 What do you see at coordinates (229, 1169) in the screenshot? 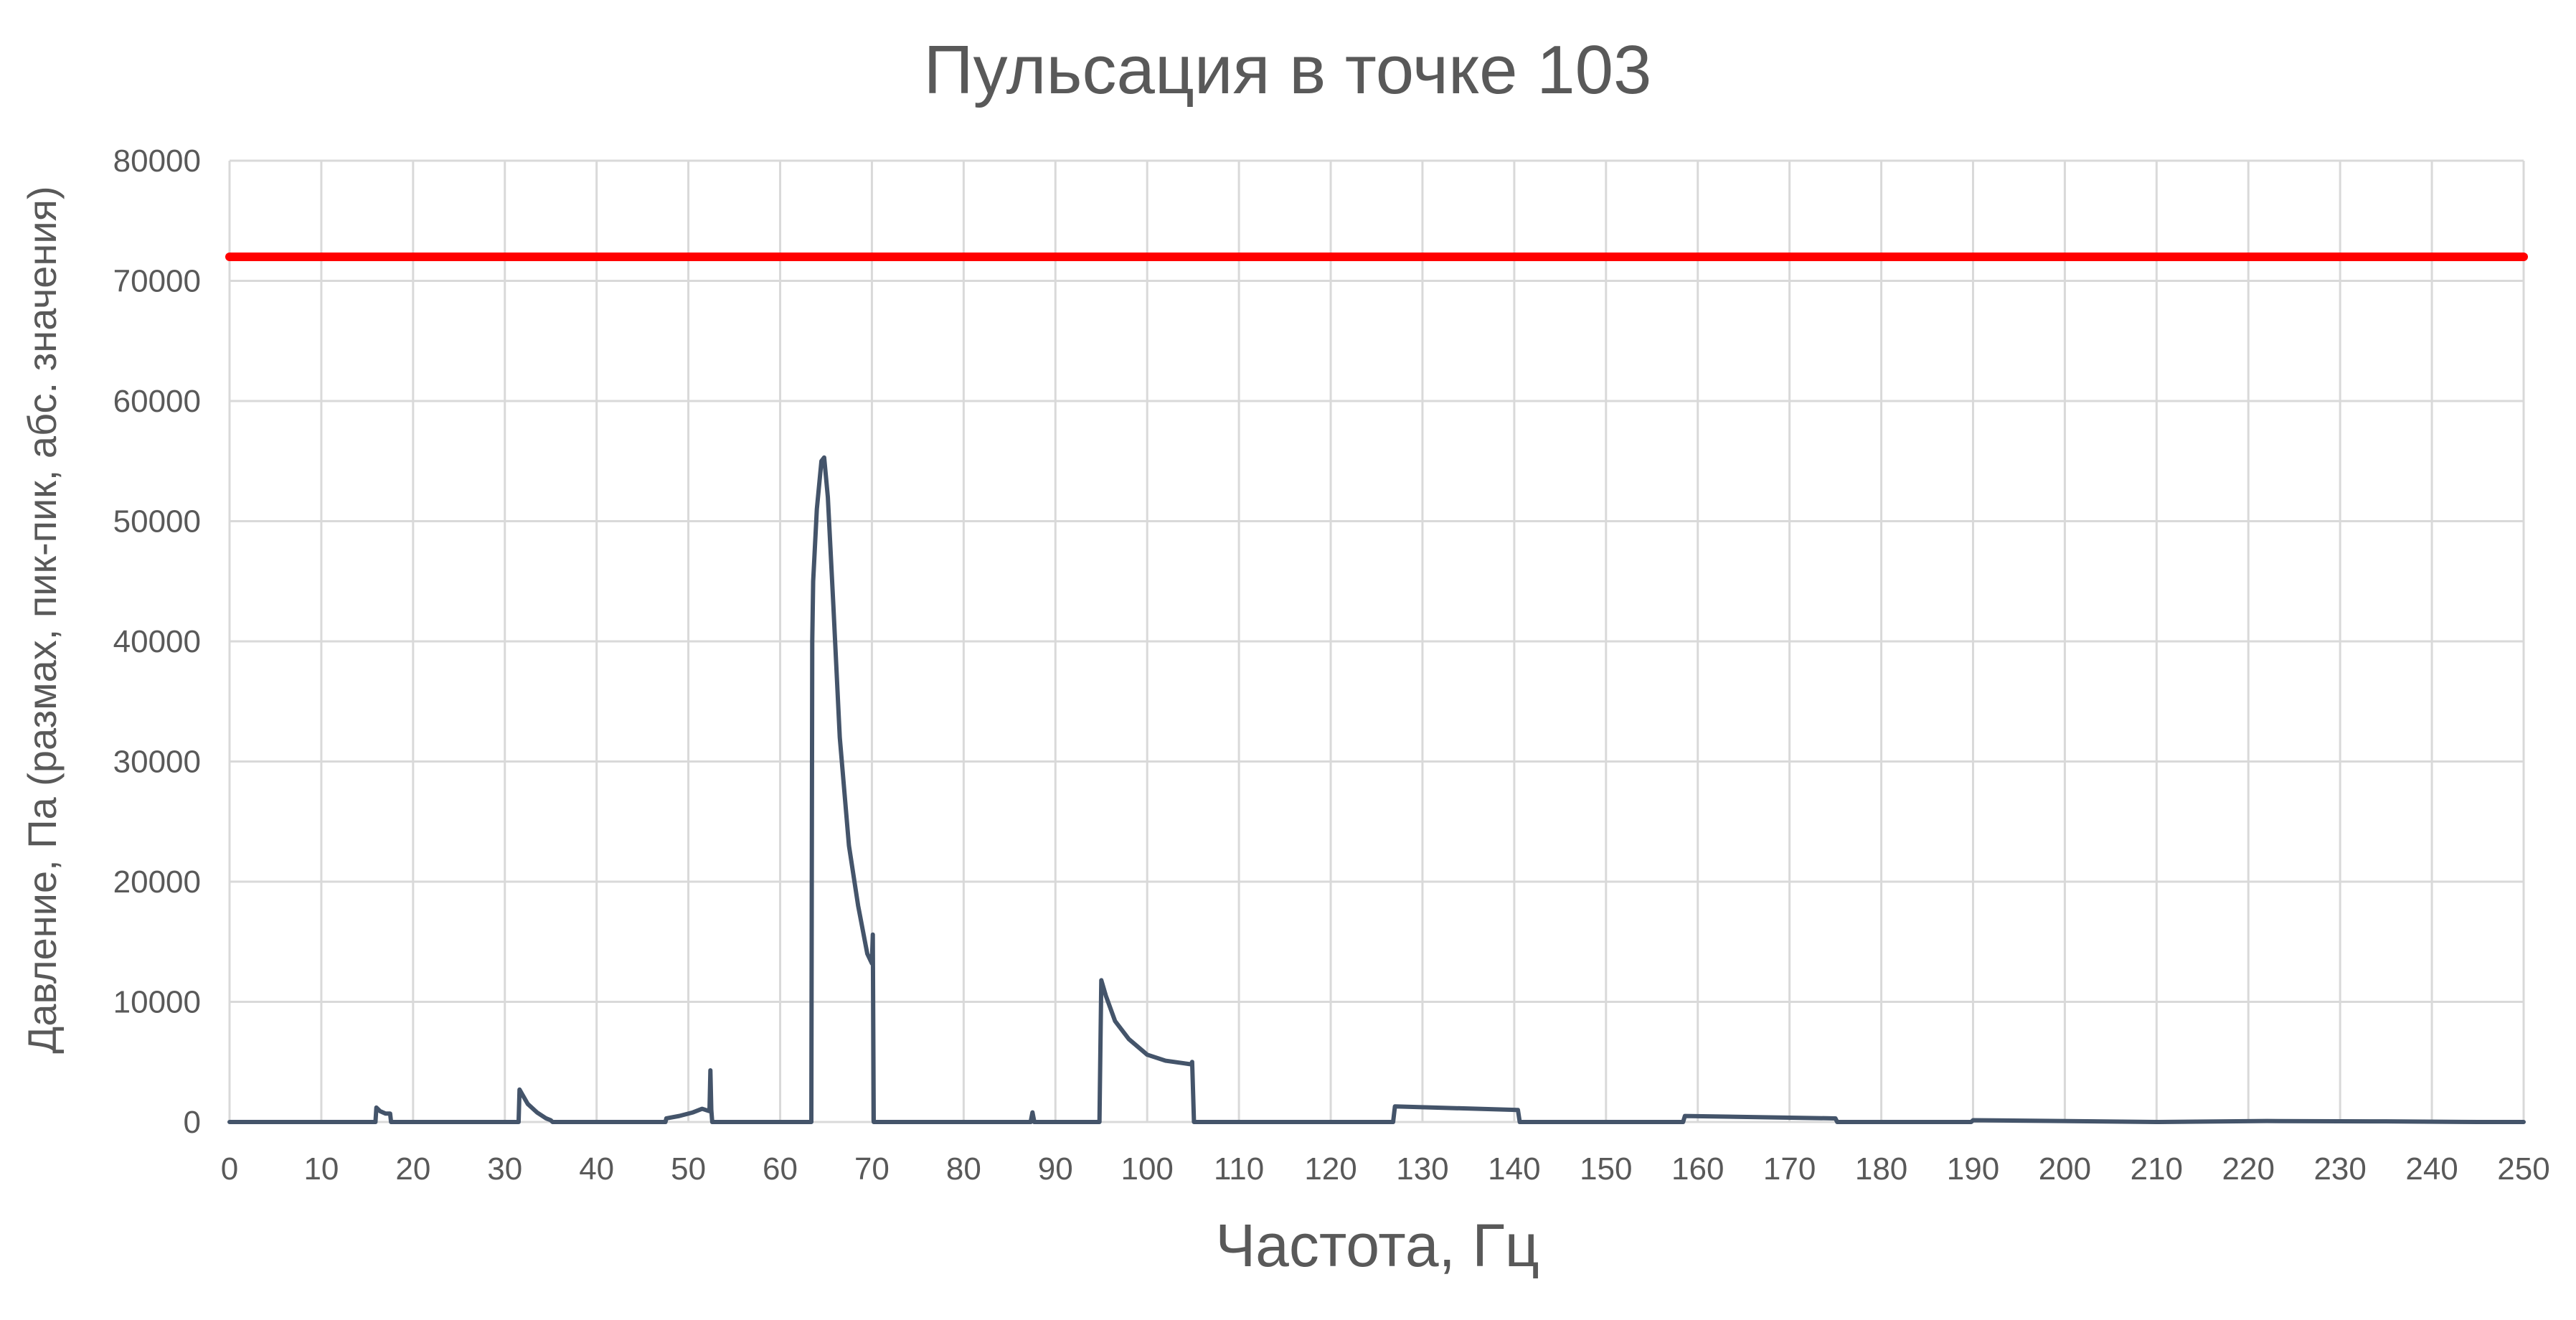
I see `x-tick-label: 0` at bounding box center [229, 1169].